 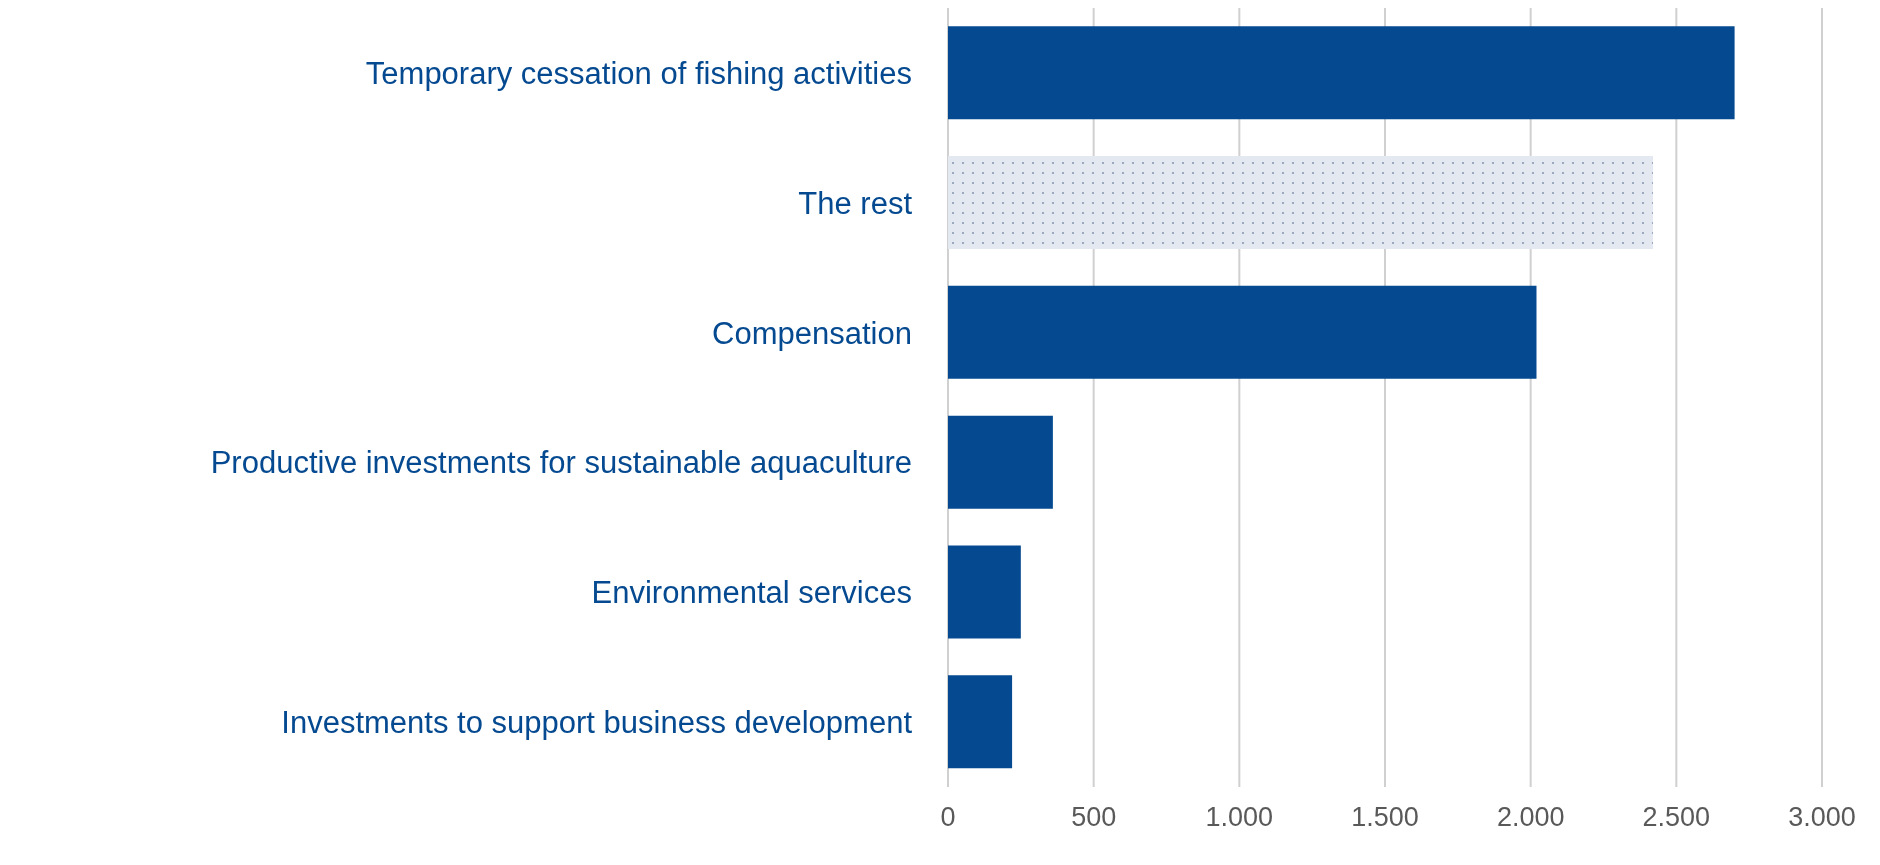 I want to click on y-tick-label: Compensation, so click(x=812, y=333).